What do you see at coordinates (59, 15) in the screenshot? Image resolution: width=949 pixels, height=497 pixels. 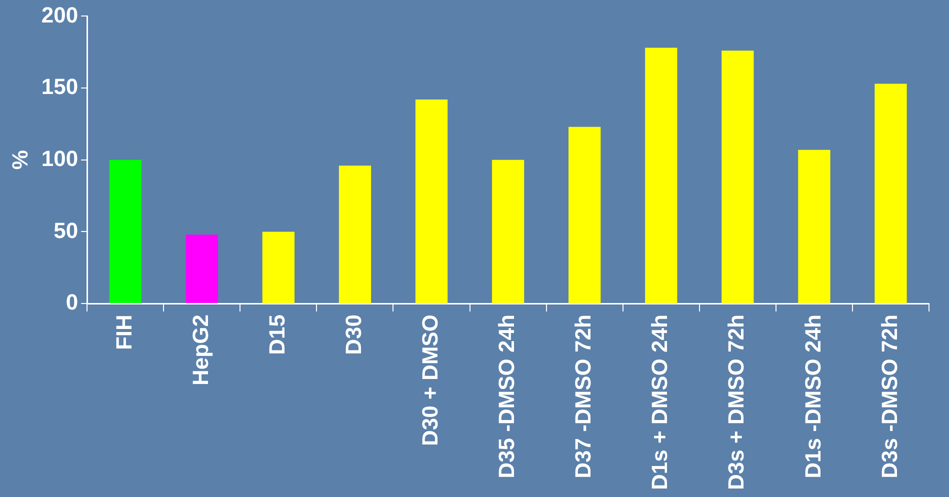 I see `y-tick-label: 200` at bounding box center [59, 15].